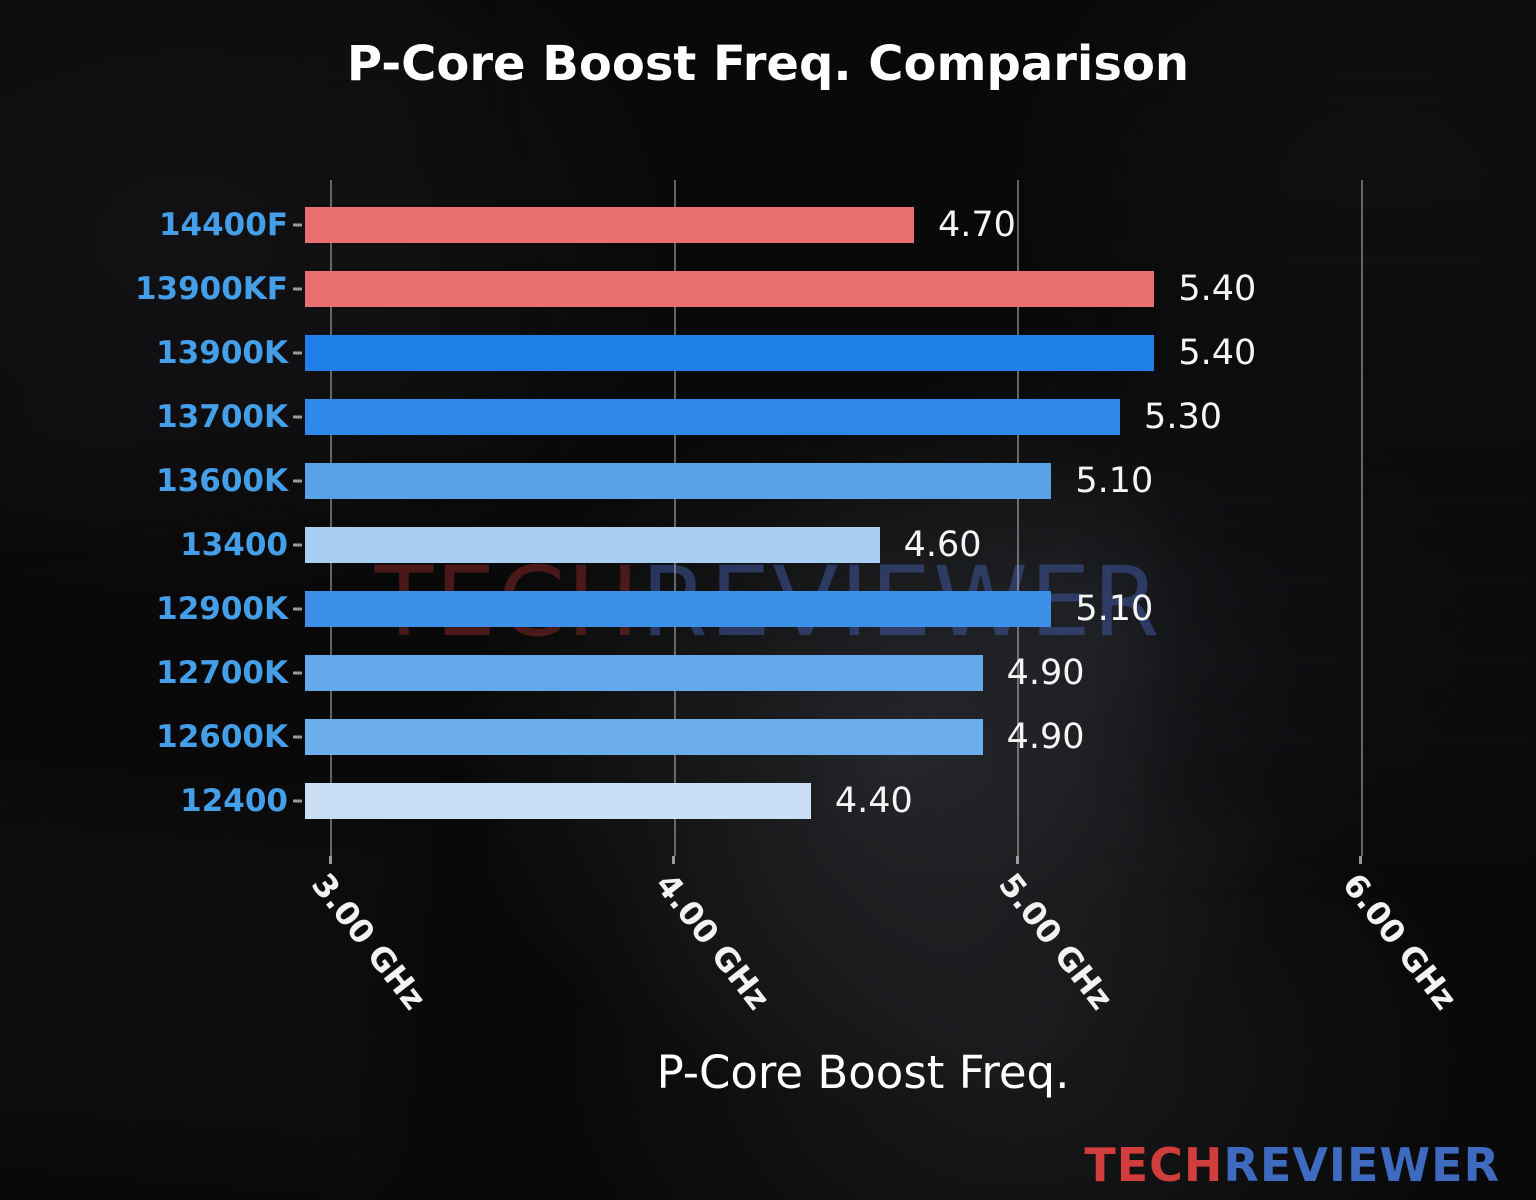 The image size is (1536, 1200). Describe the element at coordinates (222, 609) in the screenshot. I see `category-label: 12900K` at that location.